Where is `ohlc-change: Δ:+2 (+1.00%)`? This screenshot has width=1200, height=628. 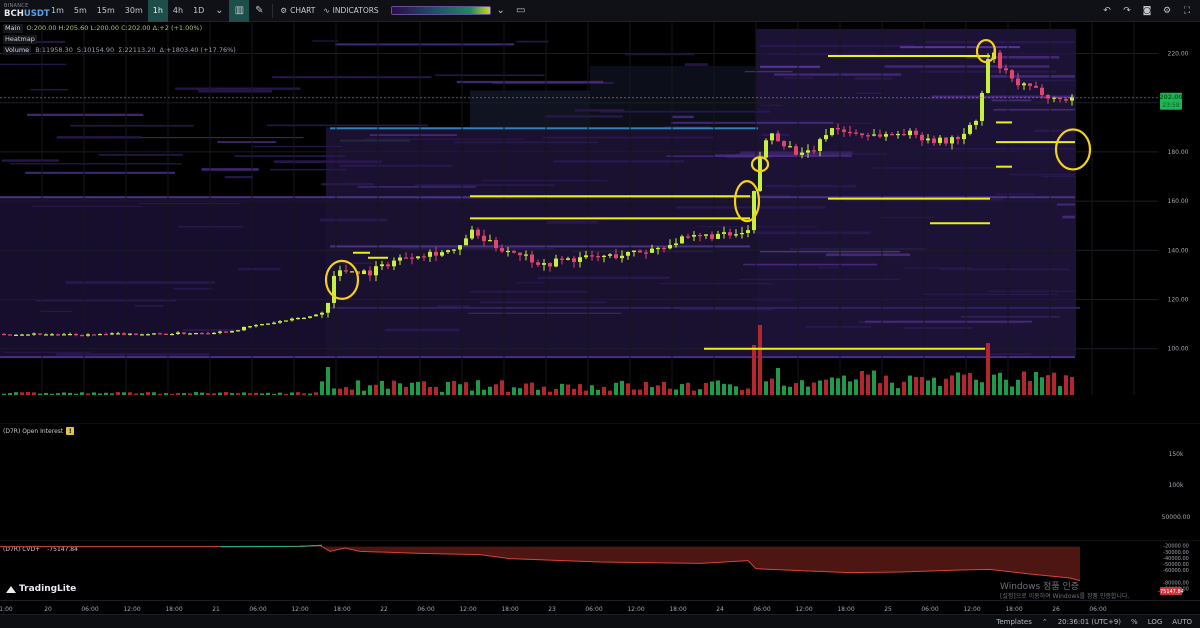 ohlc-change: Δ:+2 (+1.00%) is located at coordinates (177, 28).